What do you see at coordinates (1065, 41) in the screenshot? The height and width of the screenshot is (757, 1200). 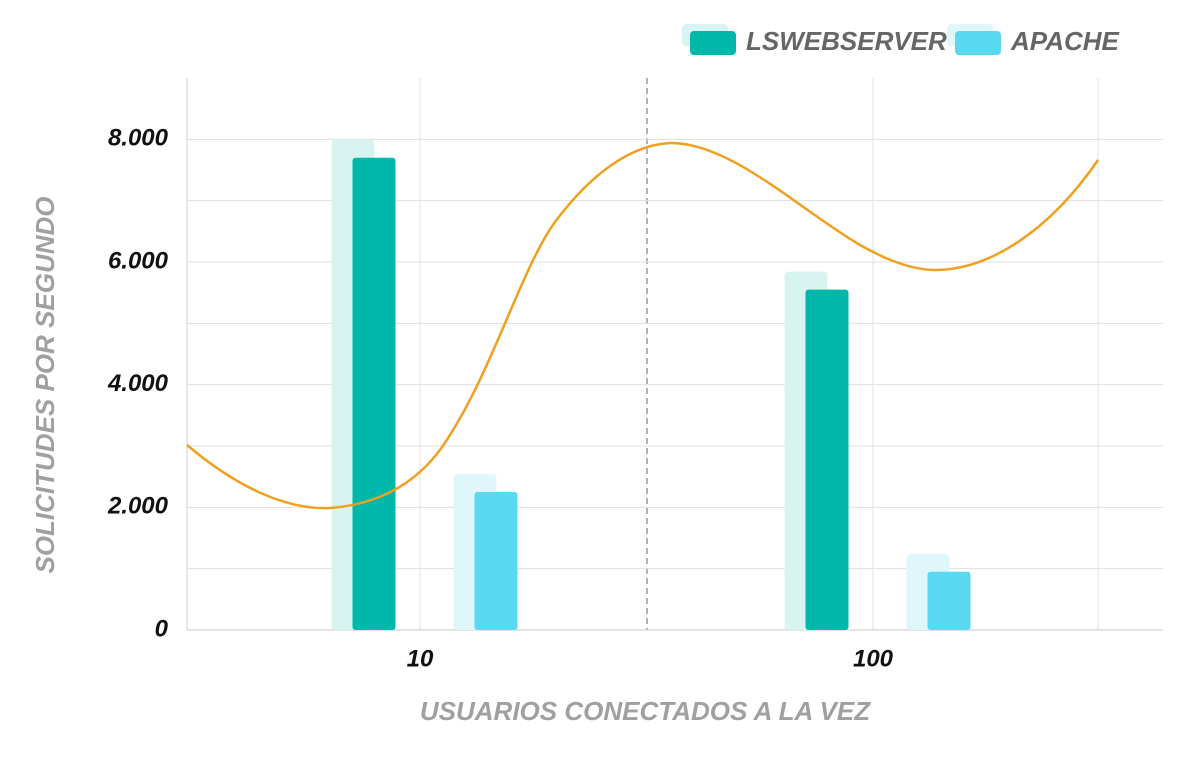 I see `legend-label: APACHE` at bounding box center [1065, 41].